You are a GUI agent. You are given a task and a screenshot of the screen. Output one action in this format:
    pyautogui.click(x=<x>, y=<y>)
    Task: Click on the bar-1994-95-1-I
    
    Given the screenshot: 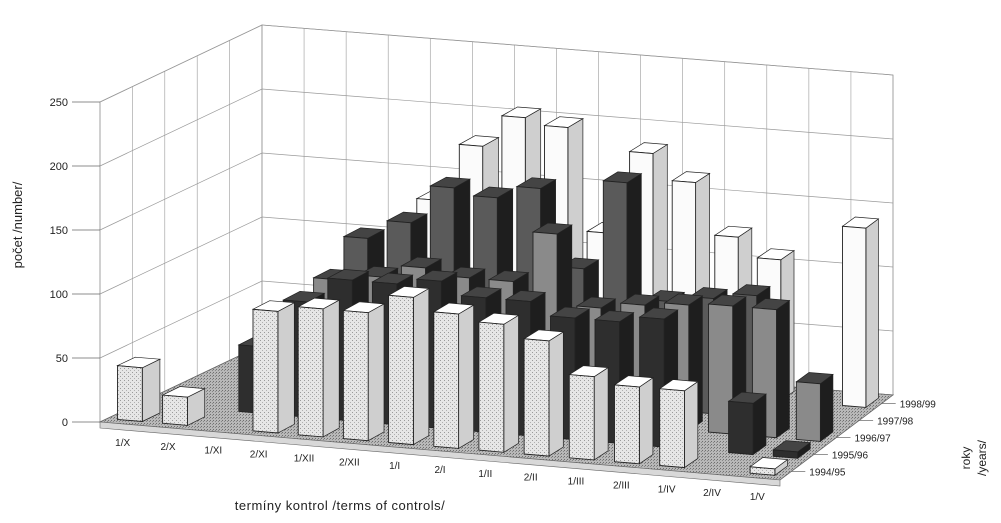 What is the action you would take?
    pyautogui.click(x=408, y=366)
    